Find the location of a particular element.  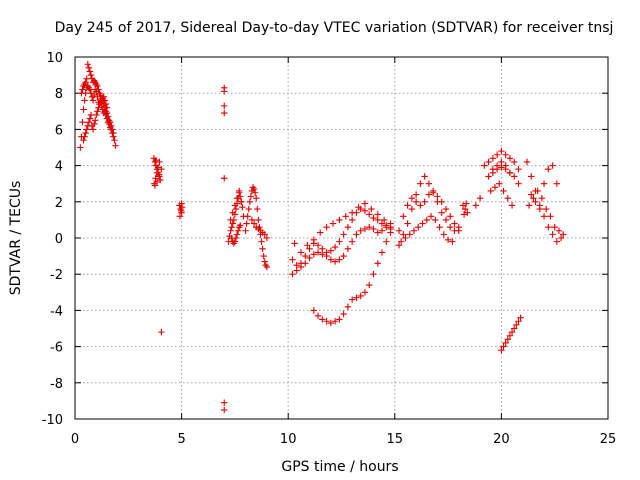

y-tick-label: -8 is located at coordinates (56, 384).